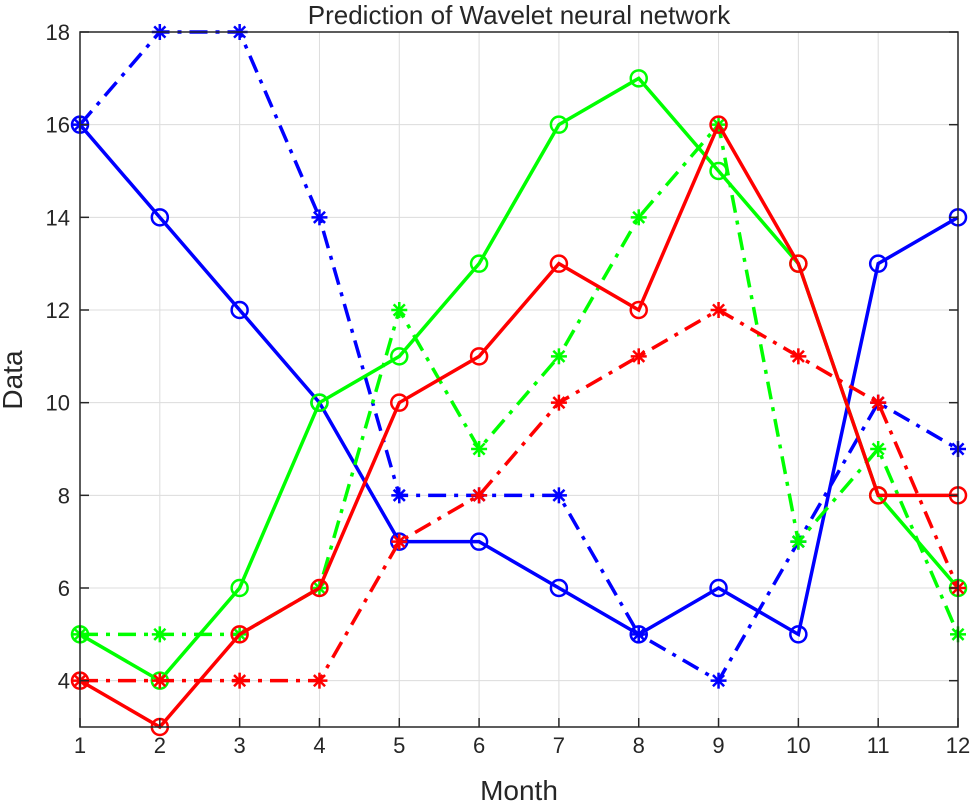  Describe the element at coordinates (479, 745) in the screenshot. I see `x-tick-label: 6` at that location.